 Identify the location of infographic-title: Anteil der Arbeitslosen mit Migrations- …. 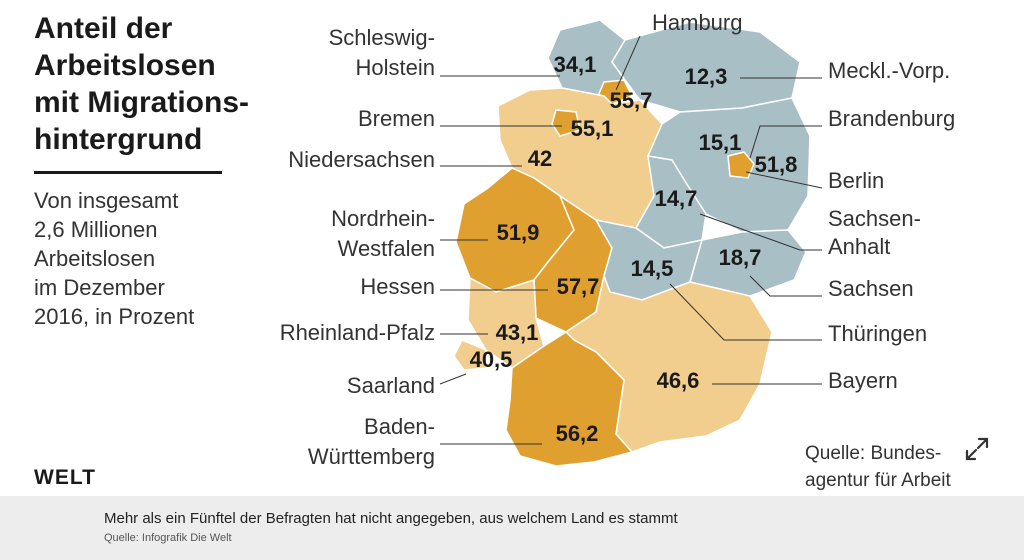
(141, 84).